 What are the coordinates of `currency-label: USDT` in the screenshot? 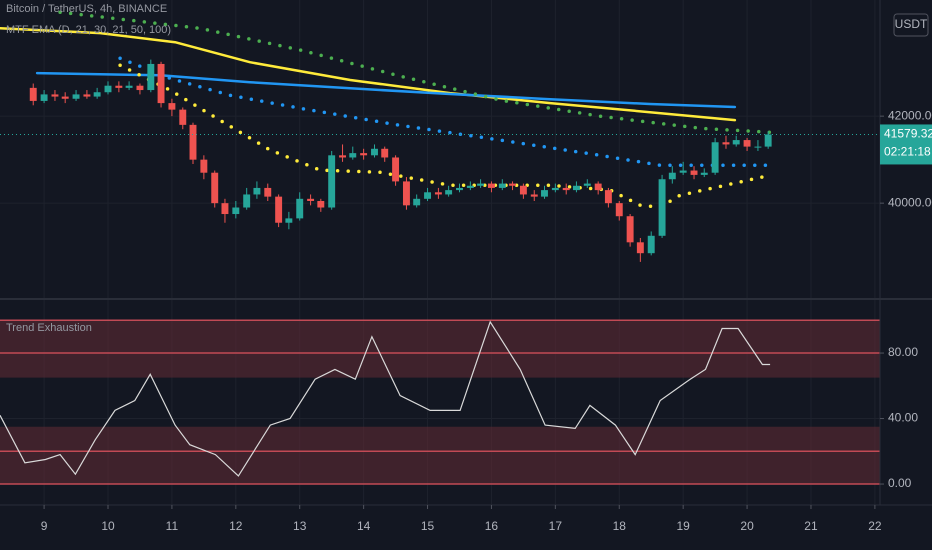 It's located at (911, 24).